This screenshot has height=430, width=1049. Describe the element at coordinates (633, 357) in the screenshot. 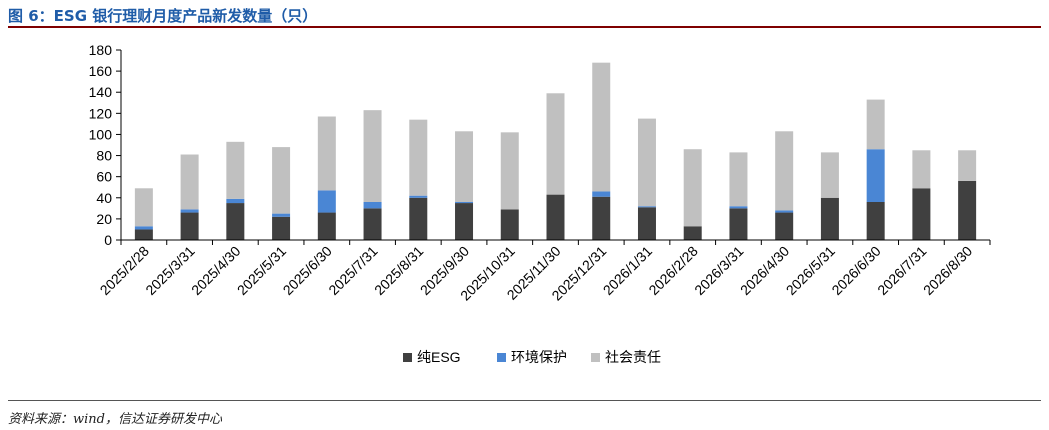

I see `legend-label: 社会责任` at that location.